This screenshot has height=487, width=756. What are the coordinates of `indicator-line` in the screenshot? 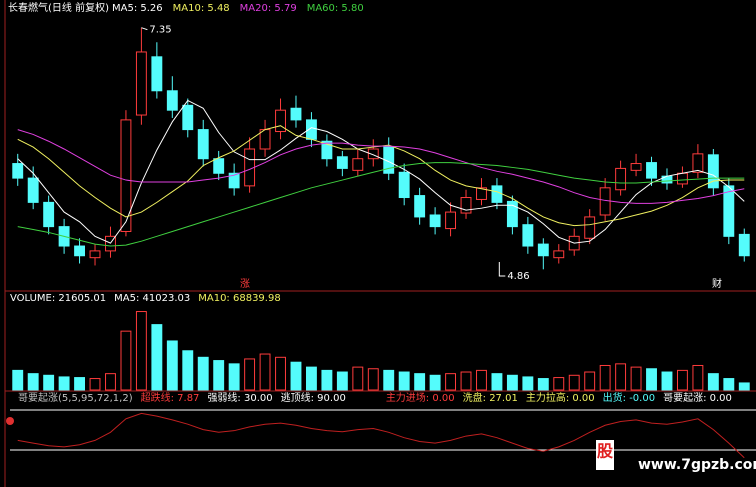 It's located at (381, 435).